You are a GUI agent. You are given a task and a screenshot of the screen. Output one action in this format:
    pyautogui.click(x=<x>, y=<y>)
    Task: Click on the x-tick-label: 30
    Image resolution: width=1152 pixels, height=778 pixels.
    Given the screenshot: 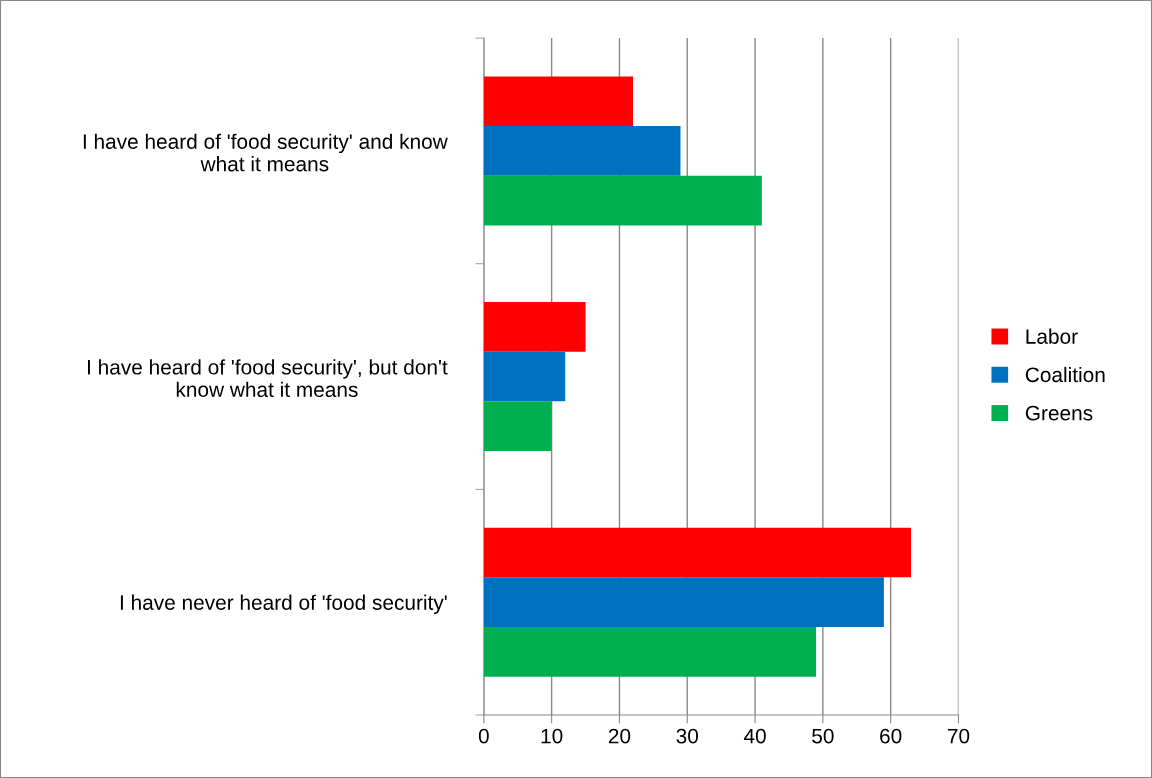 What is the action you would take?
    pyautogui.click(x=687, y=736)
    